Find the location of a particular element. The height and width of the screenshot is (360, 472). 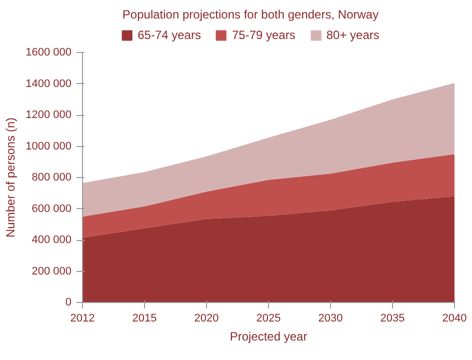

legend-label: 65-74 years is located at coordinates (169, 35).